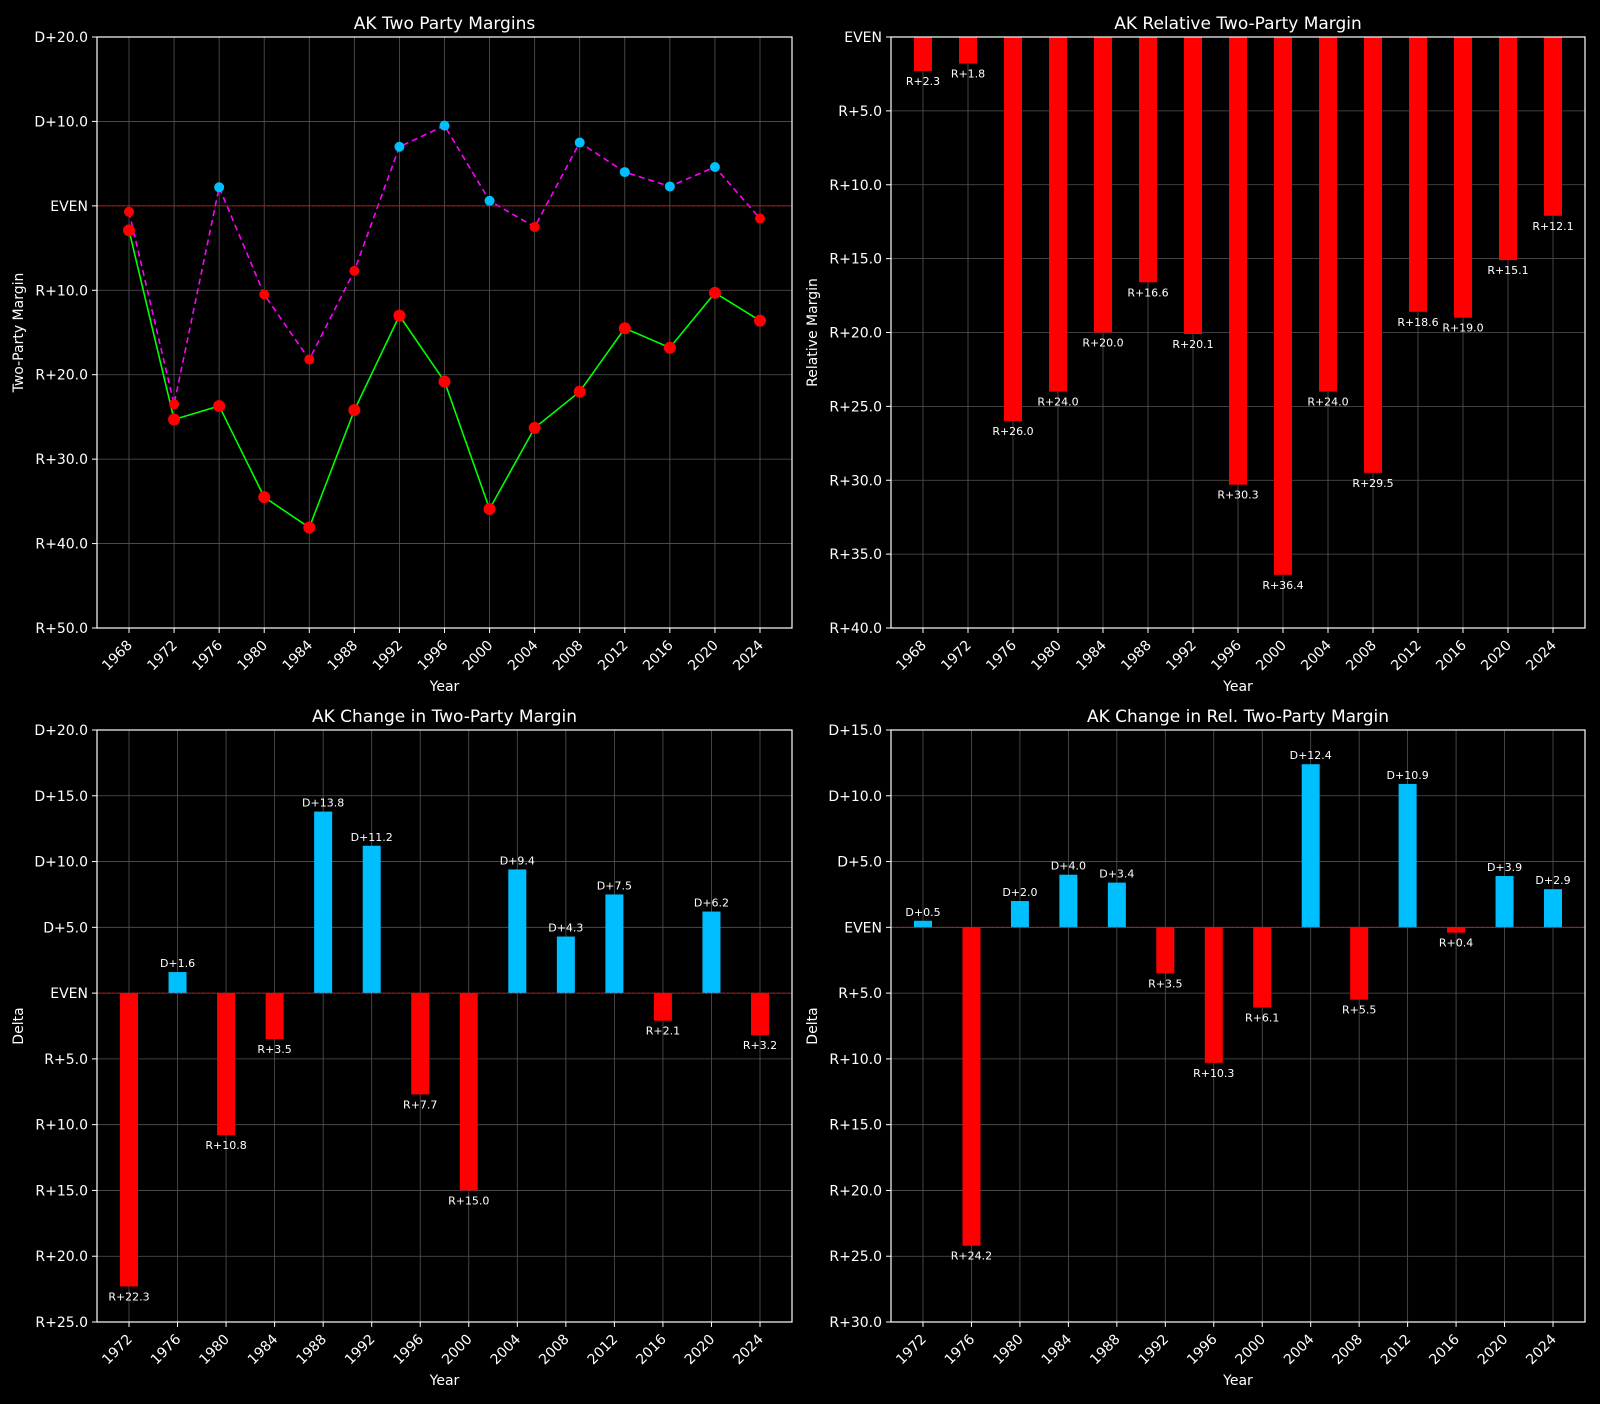  What do you see at coordinates (711, 903) in the screenshot?
I see `data-label: D+6.2` at bounding box center [711, 903].